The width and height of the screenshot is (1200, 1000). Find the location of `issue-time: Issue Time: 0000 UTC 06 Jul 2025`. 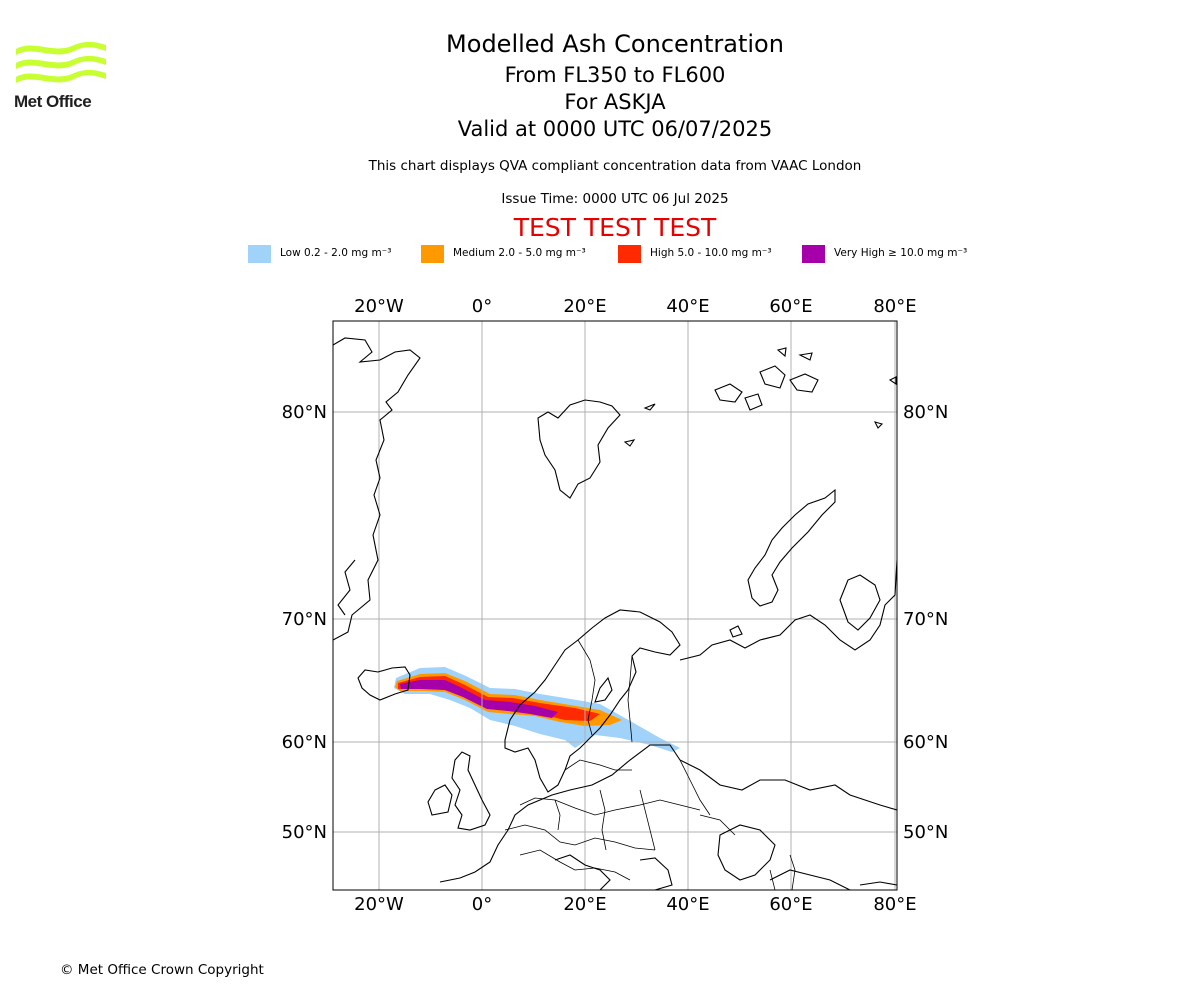

issue-time: Issue Time: 0000 UTC 06 Jul 2025 is located at coordinates (615, 199).